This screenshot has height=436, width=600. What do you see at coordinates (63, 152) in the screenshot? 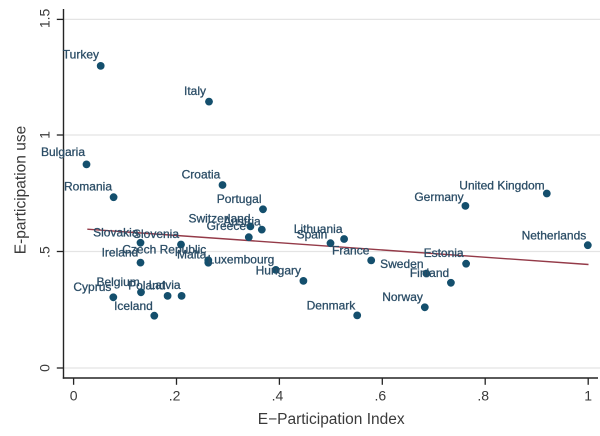
I see `svg-text: Bulgaria` at bounding box center [63, 152].